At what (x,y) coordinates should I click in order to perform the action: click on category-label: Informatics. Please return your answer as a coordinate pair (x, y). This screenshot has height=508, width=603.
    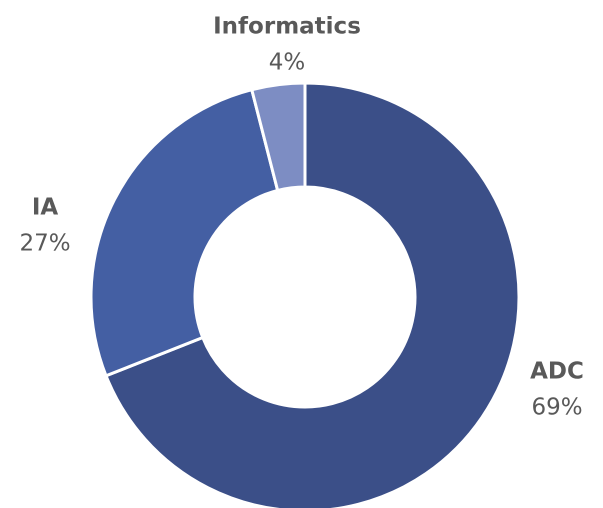
    Looking at the image, I should click on (287, 27).